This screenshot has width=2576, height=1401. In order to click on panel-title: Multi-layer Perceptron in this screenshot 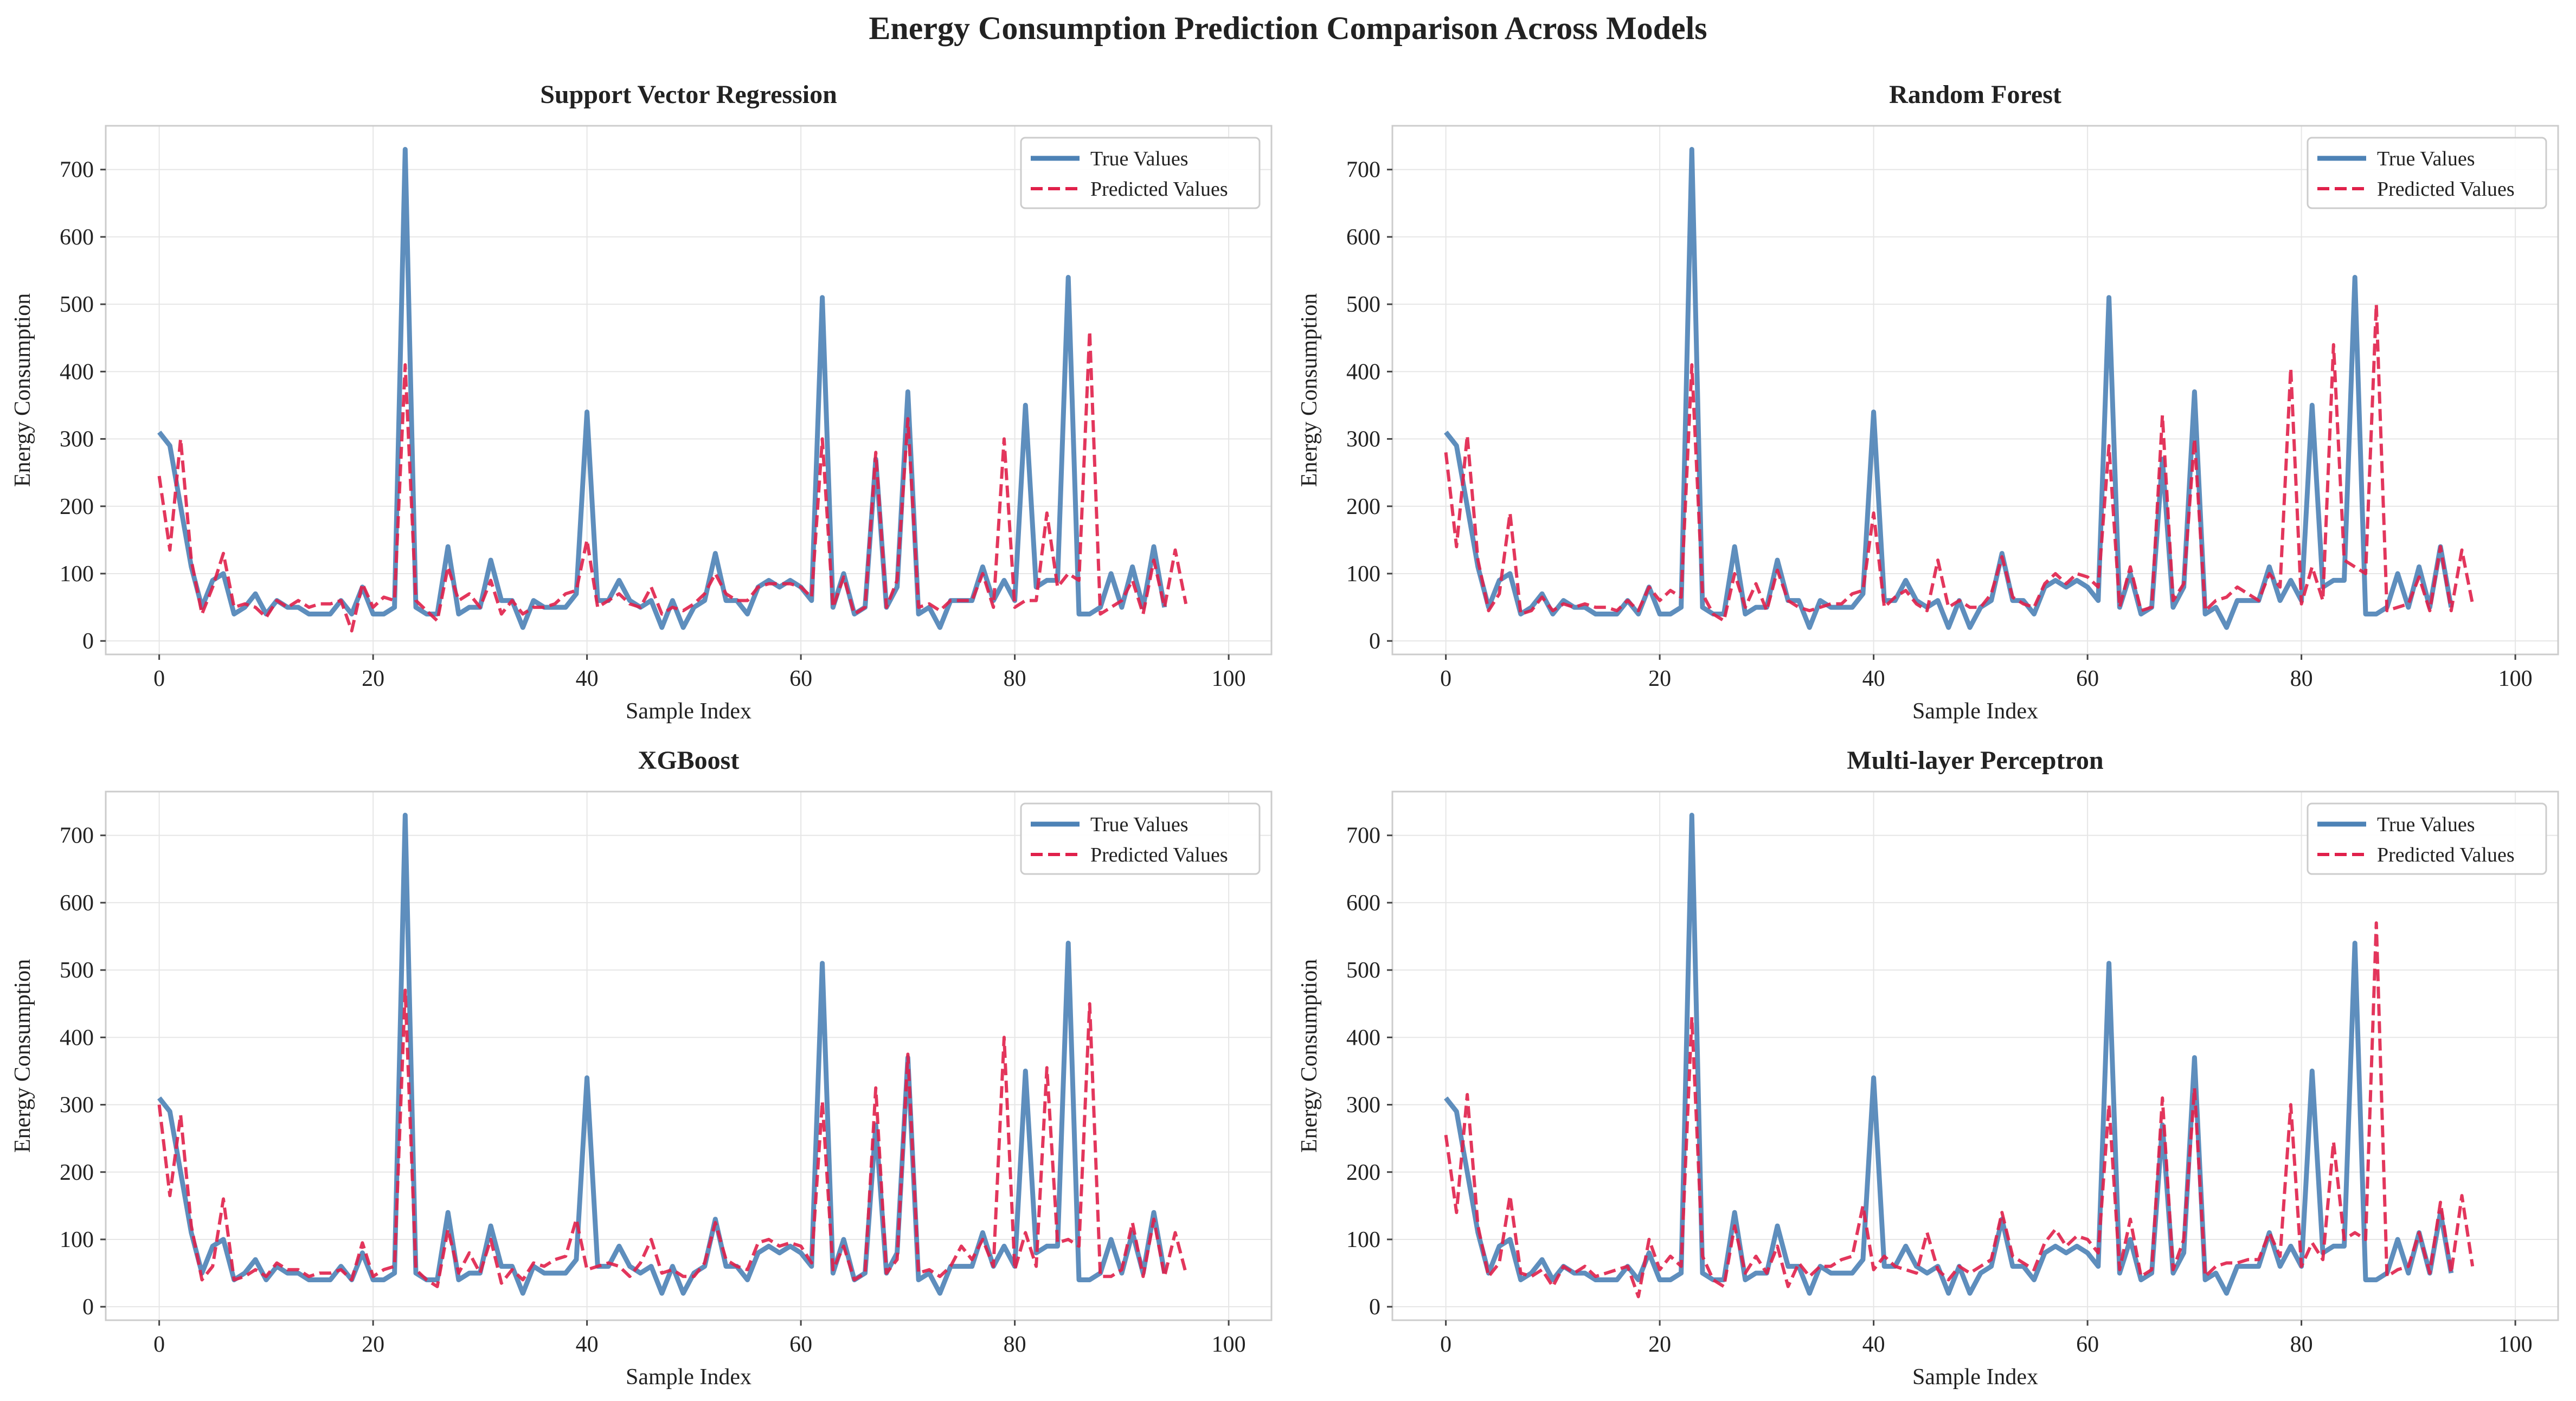, I will do `click(1975, 761)`.